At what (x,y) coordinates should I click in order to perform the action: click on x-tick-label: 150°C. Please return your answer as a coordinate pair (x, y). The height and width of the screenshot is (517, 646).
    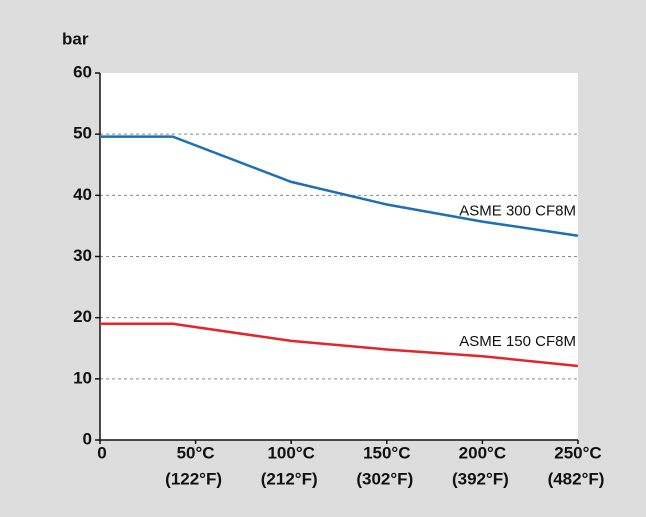
    Looking at the image, I should click on (386, 452).